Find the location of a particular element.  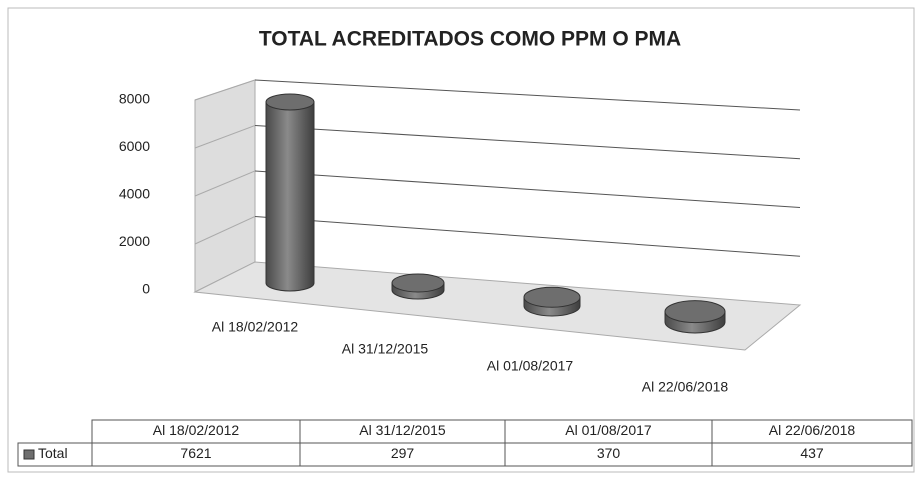

y-tick-label: 4000 is located at coordinates (134, 194).